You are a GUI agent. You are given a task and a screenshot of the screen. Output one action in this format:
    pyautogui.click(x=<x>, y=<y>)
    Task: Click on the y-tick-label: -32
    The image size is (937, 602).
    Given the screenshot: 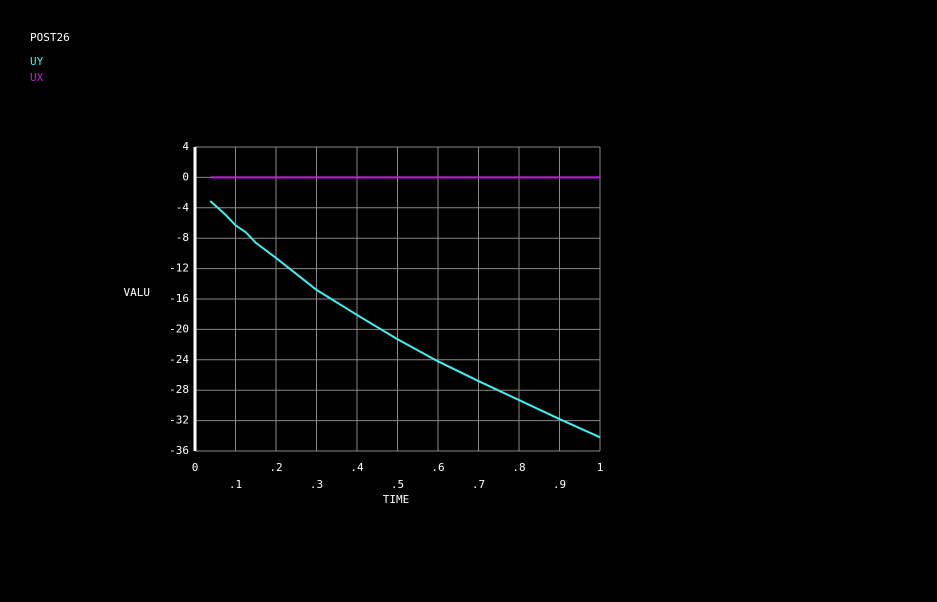 What is the action you would take?
    pyautogui.click(x=179, y=420)
    